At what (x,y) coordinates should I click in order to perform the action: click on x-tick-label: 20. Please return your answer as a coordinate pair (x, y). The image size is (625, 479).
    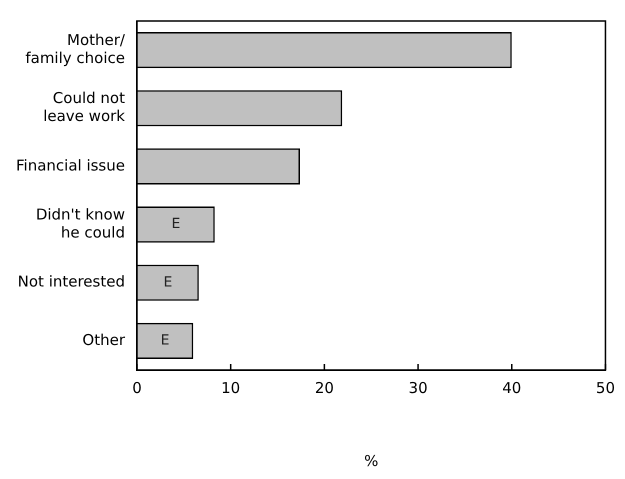
    Looking at the image, I should click on (324, 387).